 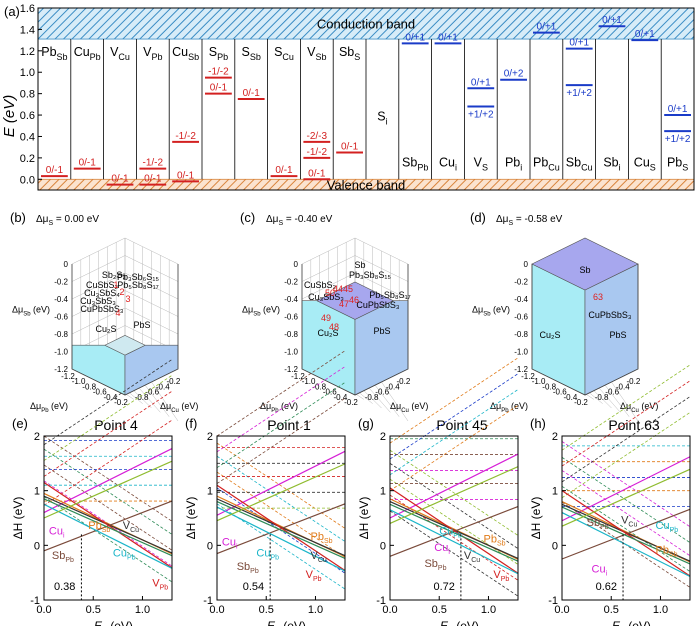 What do you see at coordinates (102, 293) in the screenshot?
I see `phase-region-label: Cu₃SbS₄` at bounding box center [102, 293].